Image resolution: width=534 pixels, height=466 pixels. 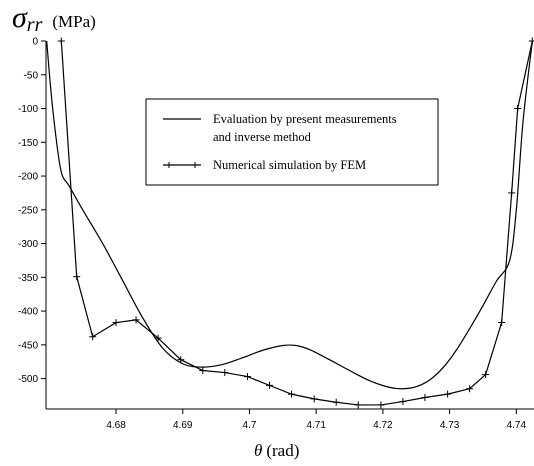 I want to click on y-tick-label: -150, so click(x=28, y=143).